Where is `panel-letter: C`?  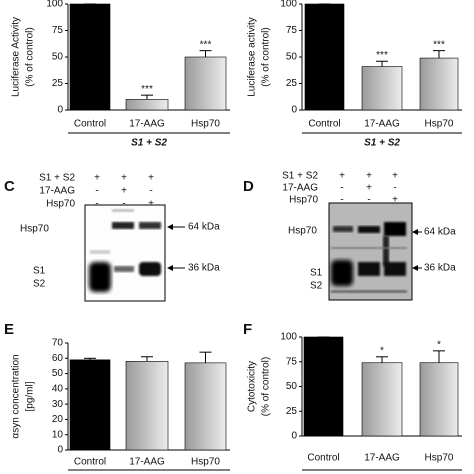 panel-letter: C is located at coordinates (9, 186).